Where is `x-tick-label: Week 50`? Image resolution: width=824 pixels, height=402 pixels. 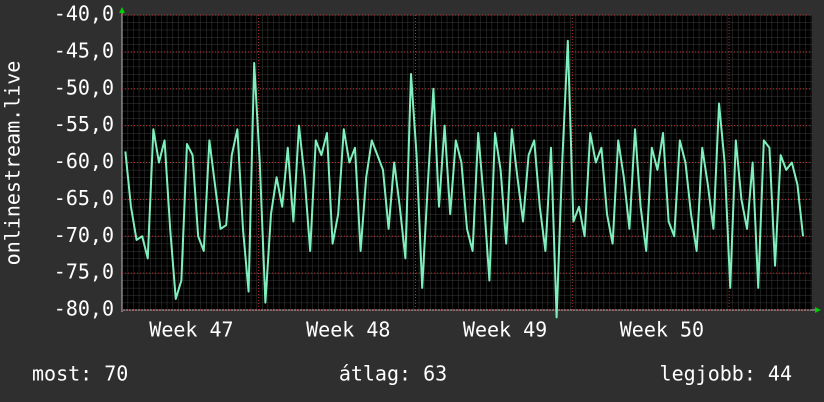
x-tick-label: Week 50 is located at coordinates (662, 330).